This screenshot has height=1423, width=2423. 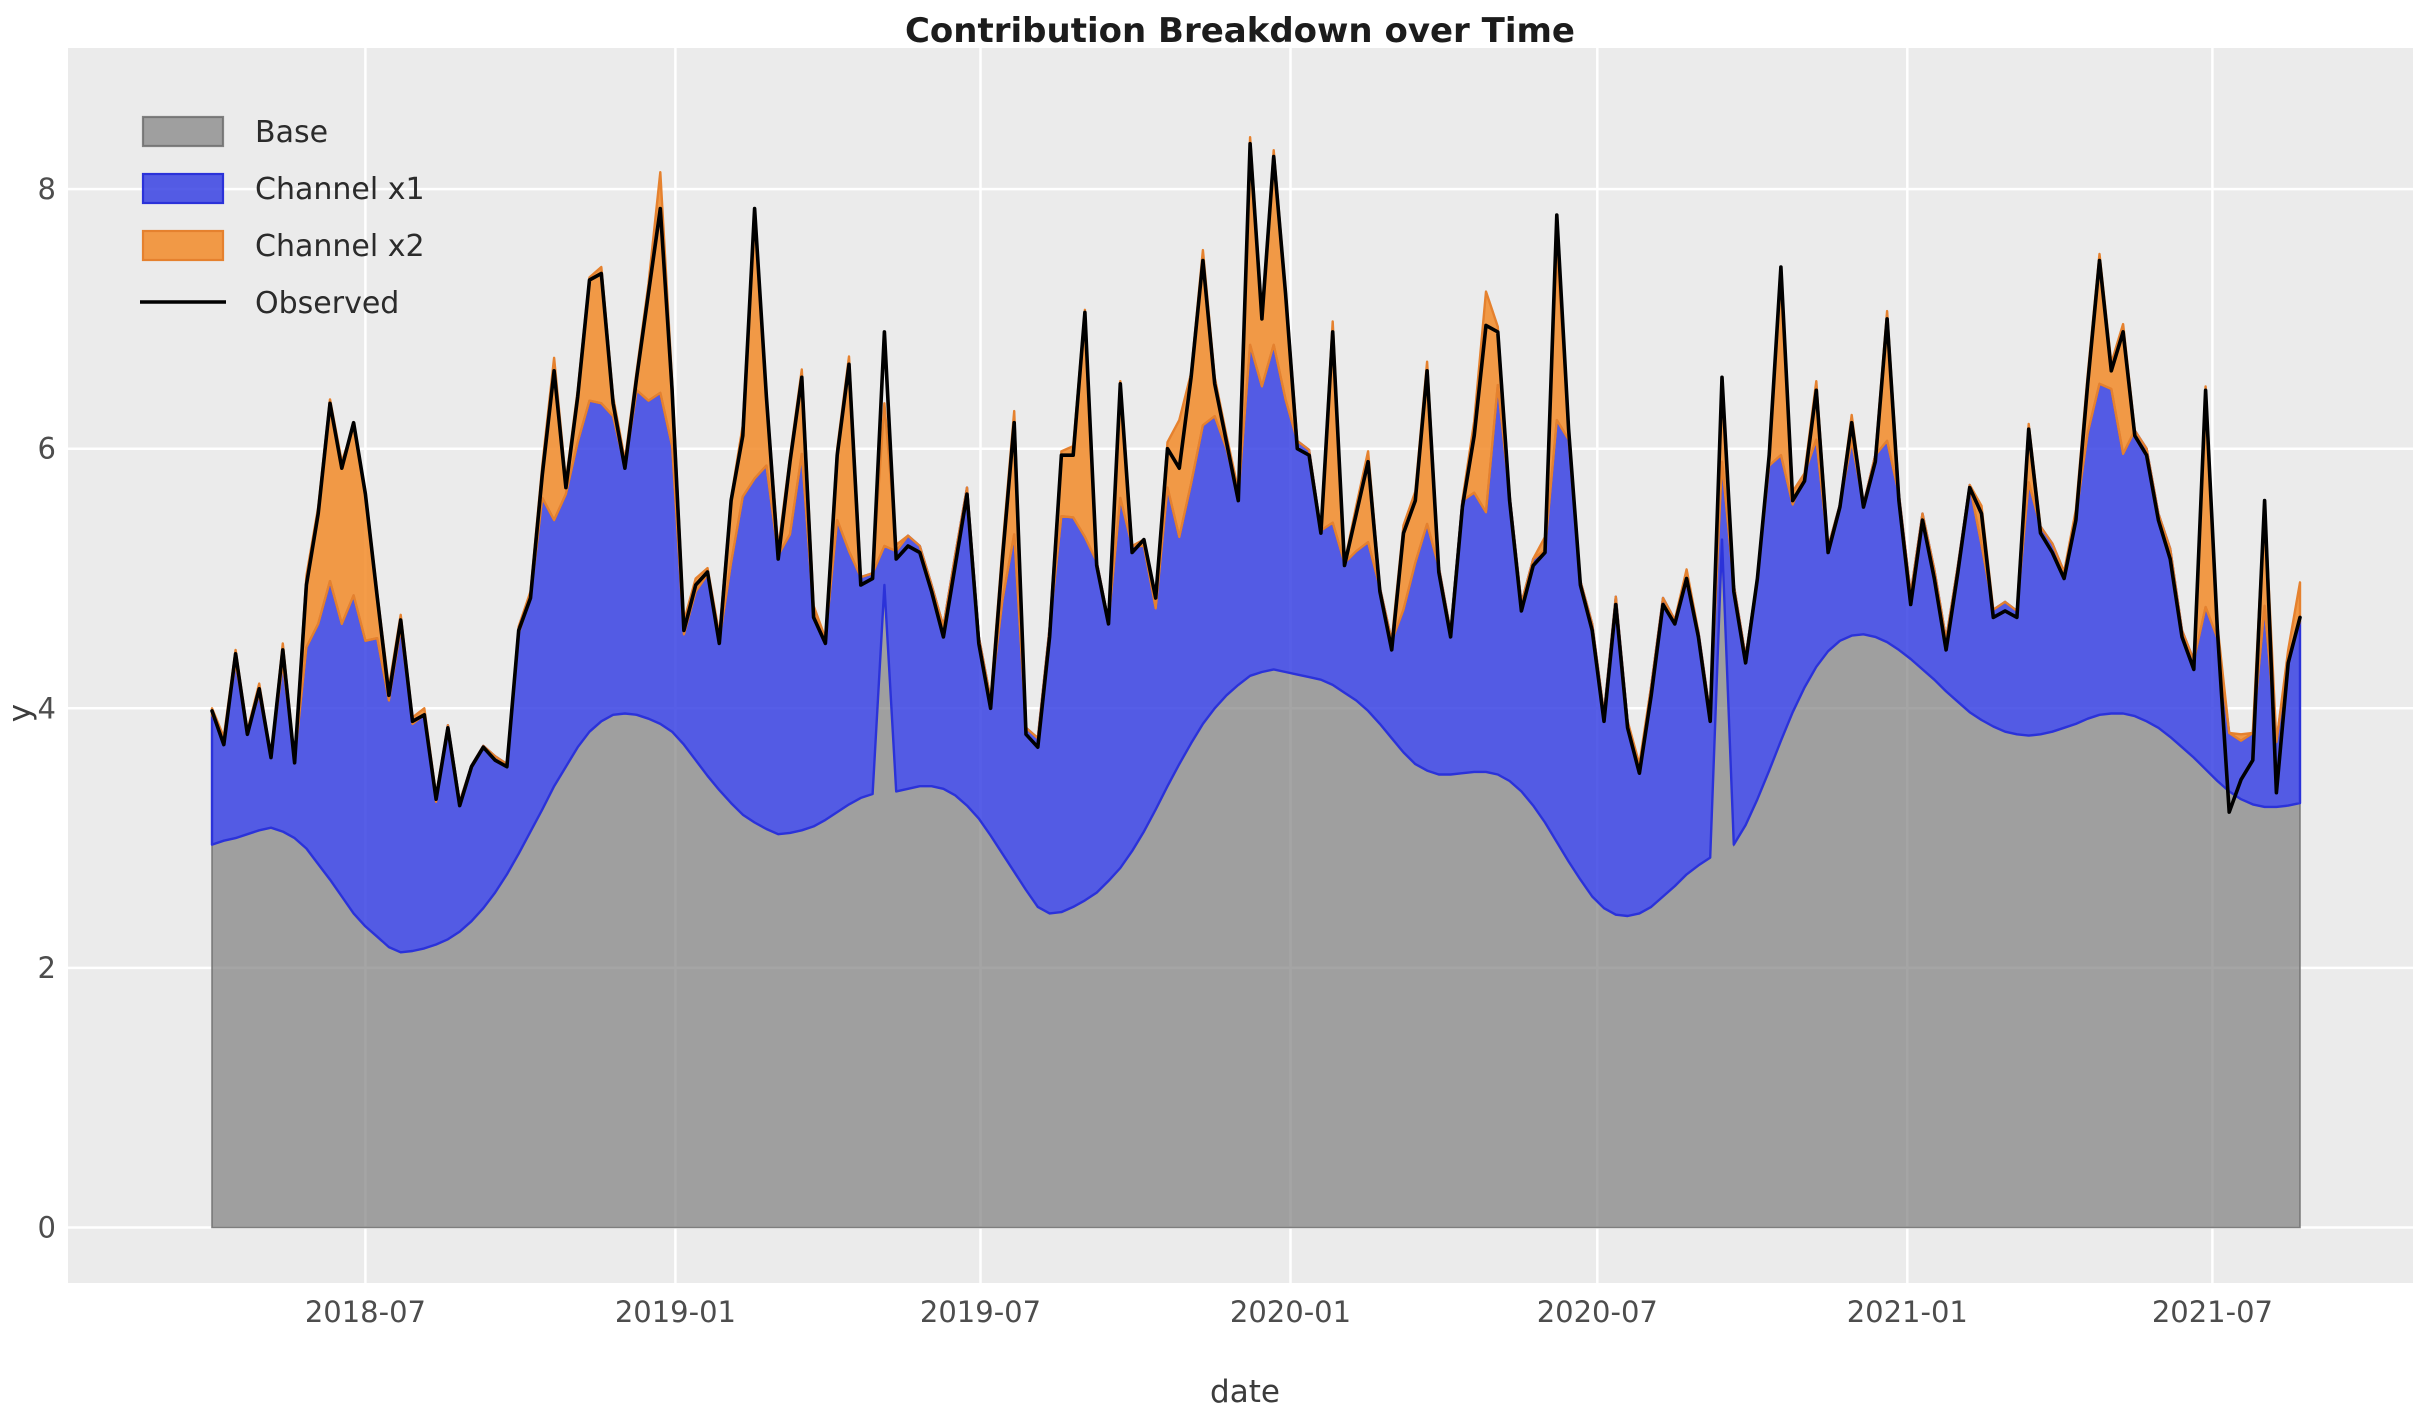 I want to click on legend-swatch-base, so click(x=183, y=131).